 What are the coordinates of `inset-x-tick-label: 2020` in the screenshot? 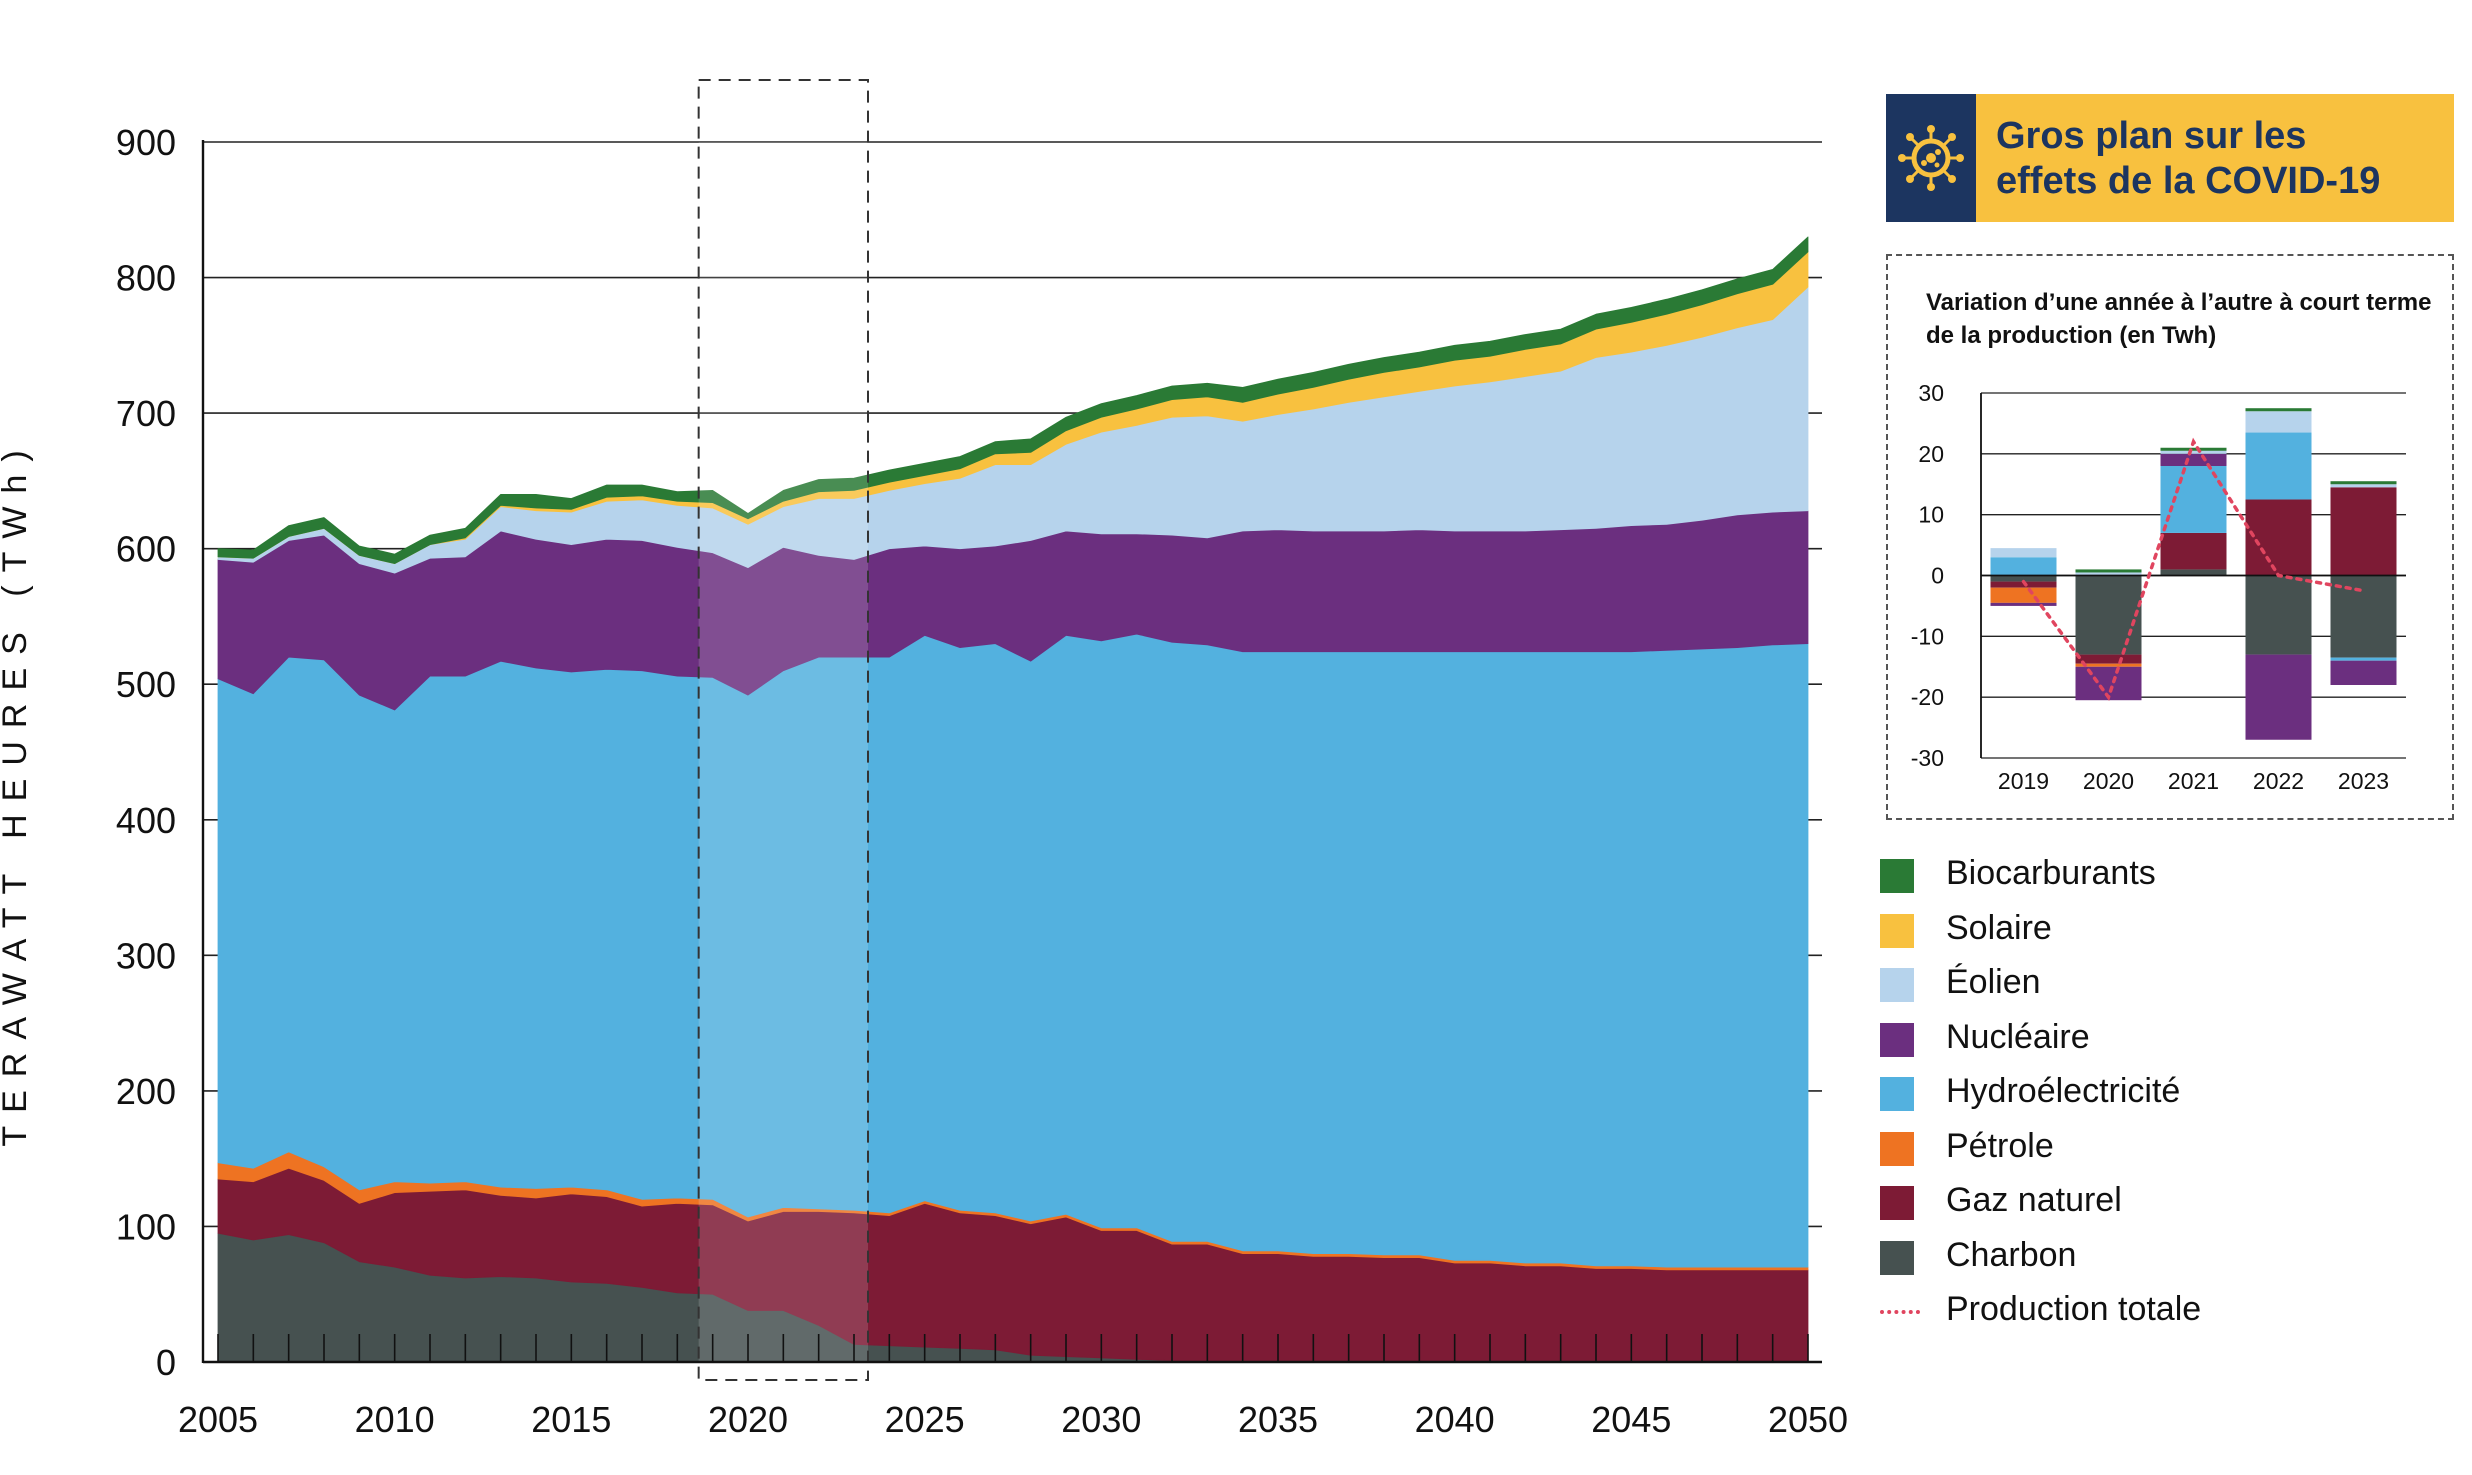 It's located at (2108, 781).